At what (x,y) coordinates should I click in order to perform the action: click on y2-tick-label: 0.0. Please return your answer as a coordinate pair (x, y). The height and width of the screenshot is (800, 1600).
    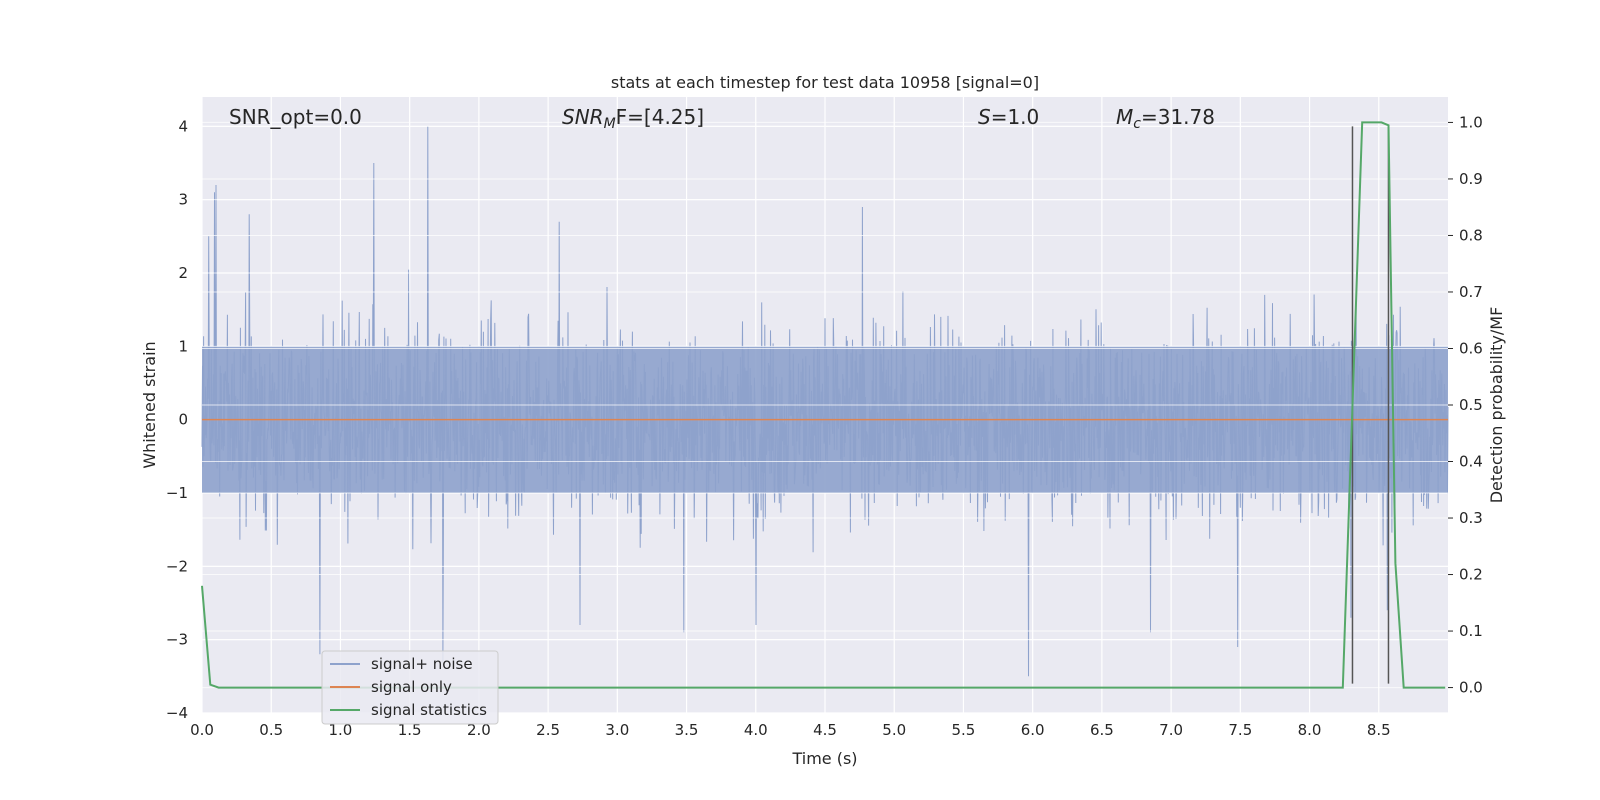
    Looking at the image, I should click on (1471, 688).